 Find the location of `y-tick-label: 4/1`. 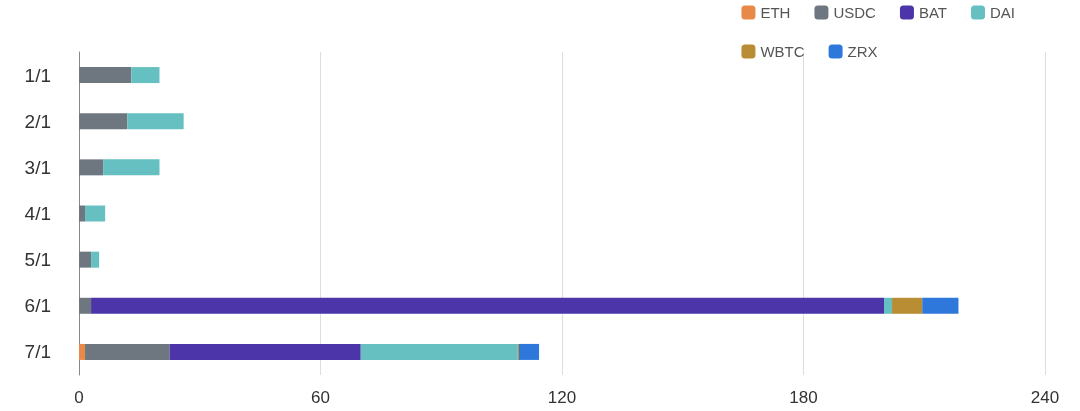

y-tick-label: 4/1 is located at coordinates (37, 213).